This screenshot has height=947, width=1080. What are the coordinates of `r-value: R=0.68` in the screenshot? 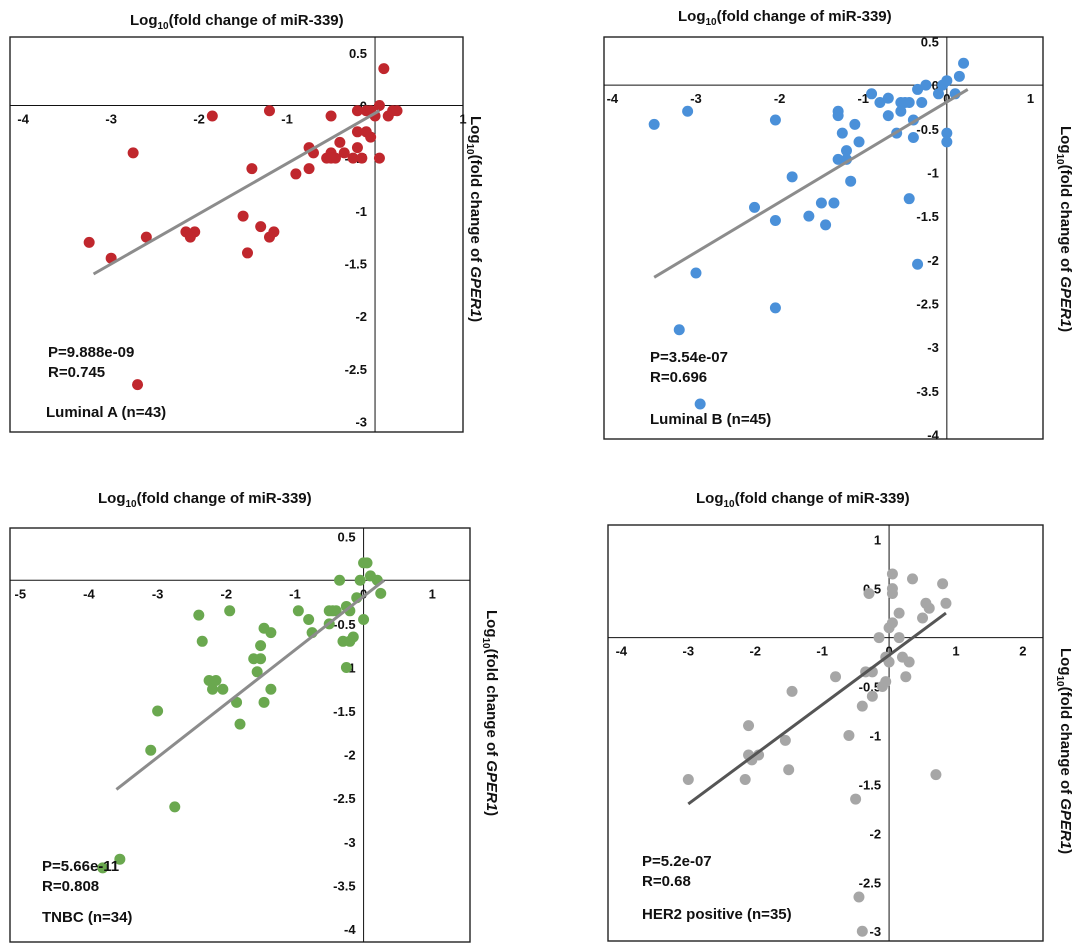 It's located at (666, 881).